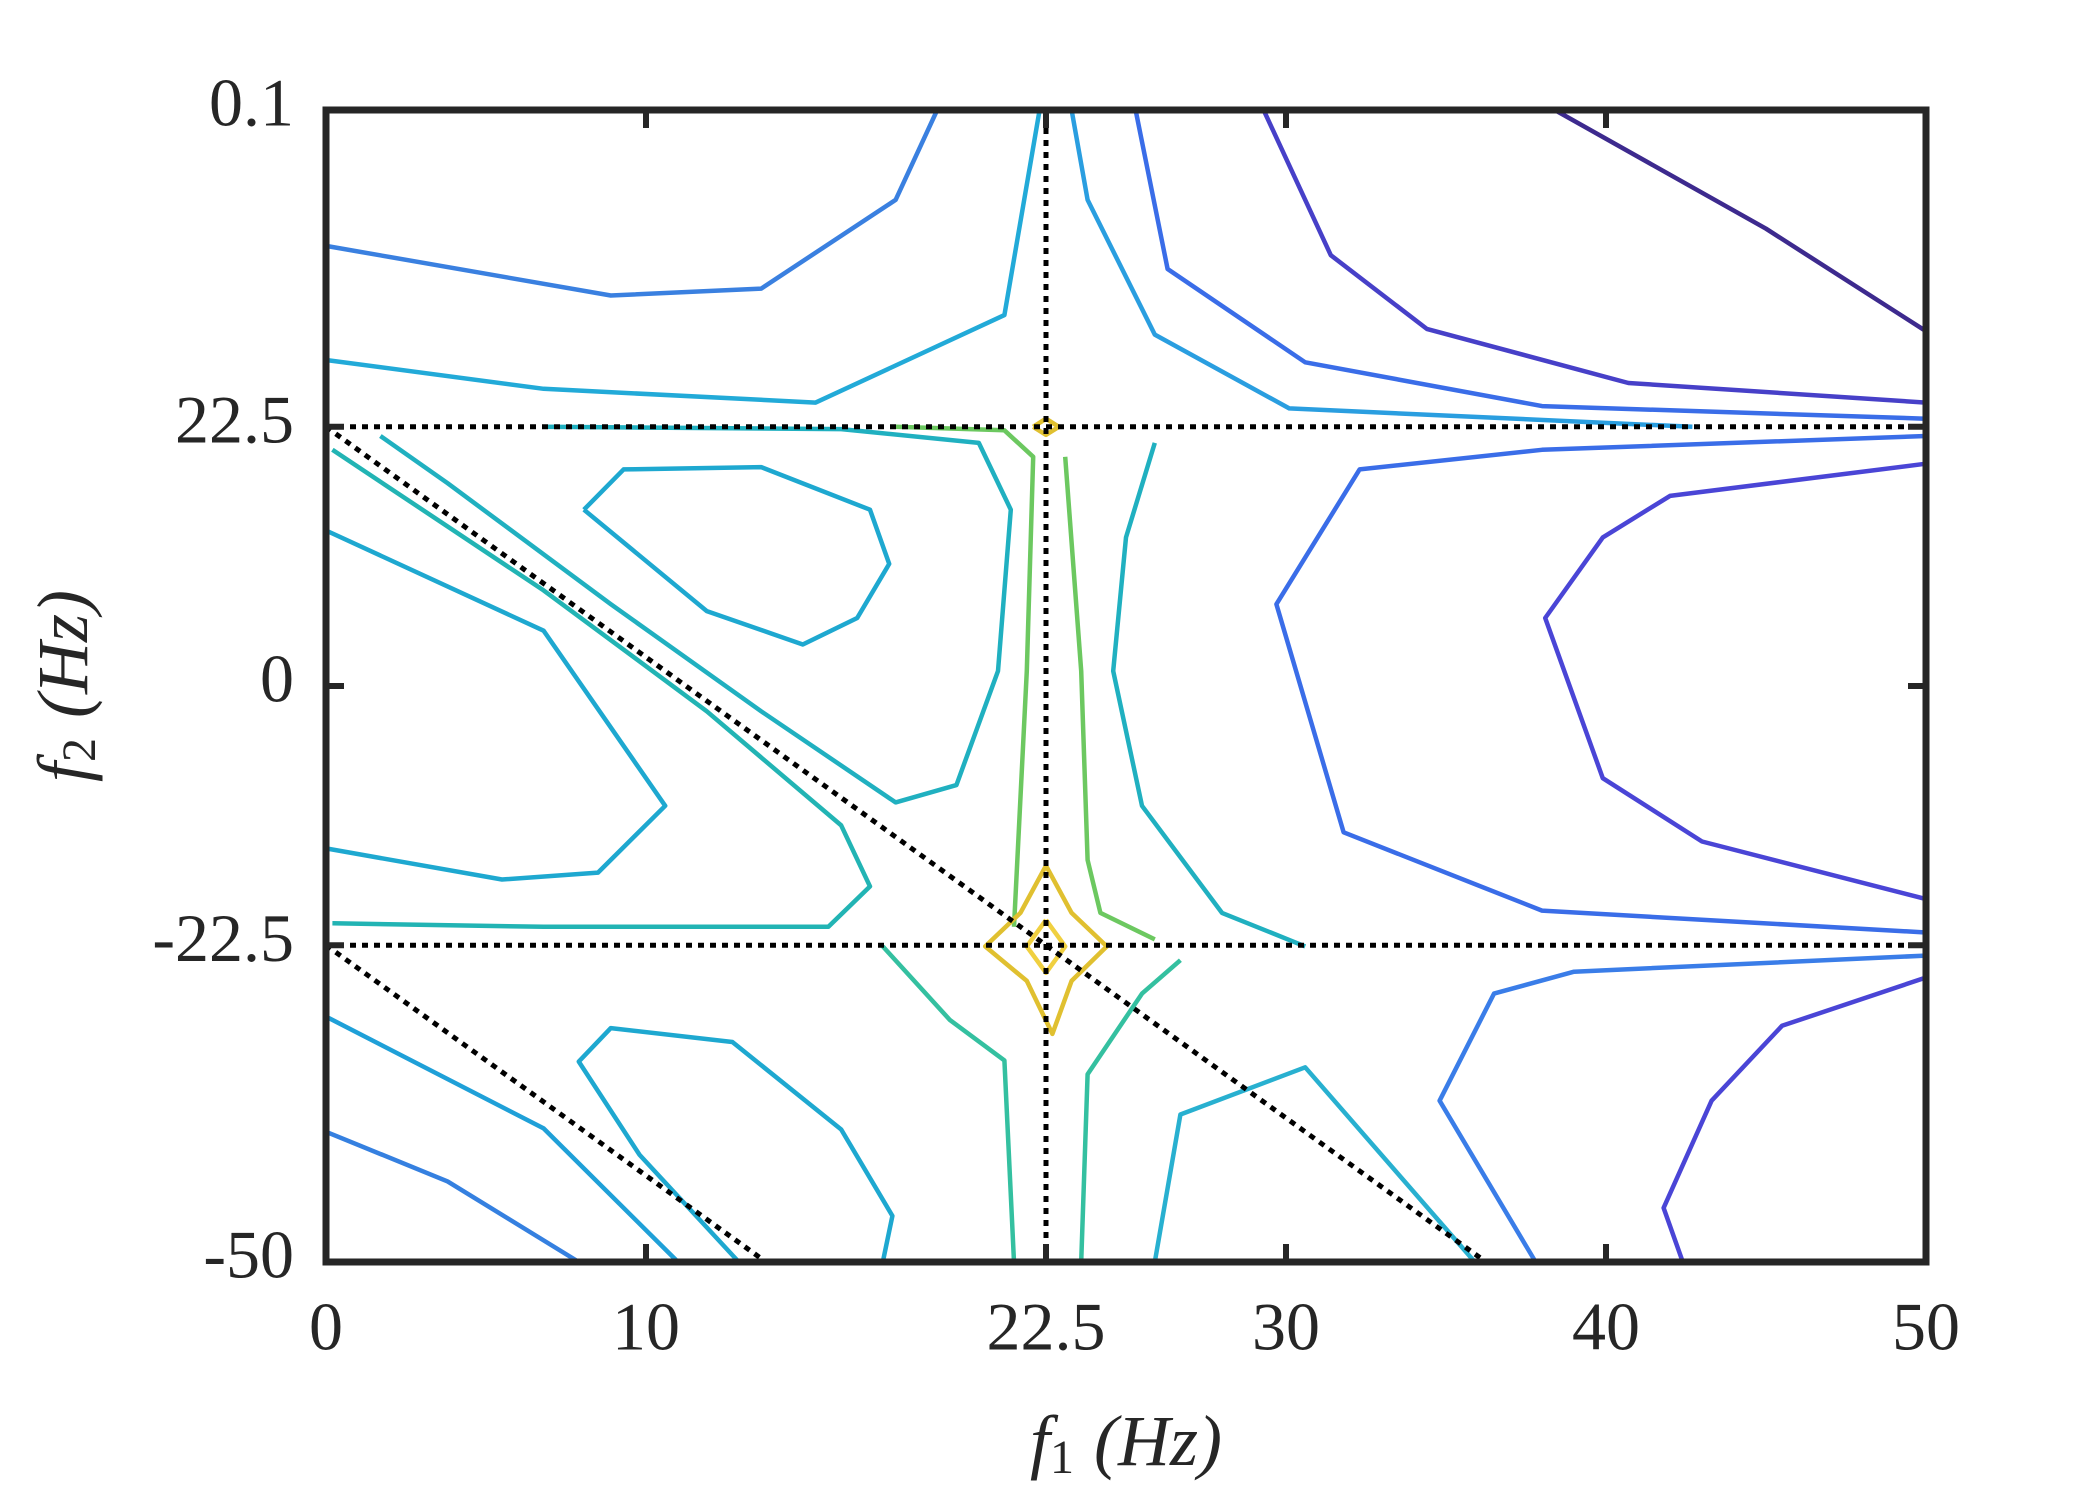  What do you see at coordinates (1926, 1327) in the screenshot?
I see `x-tick-label: 50` at bounding box center [1926, 1327].